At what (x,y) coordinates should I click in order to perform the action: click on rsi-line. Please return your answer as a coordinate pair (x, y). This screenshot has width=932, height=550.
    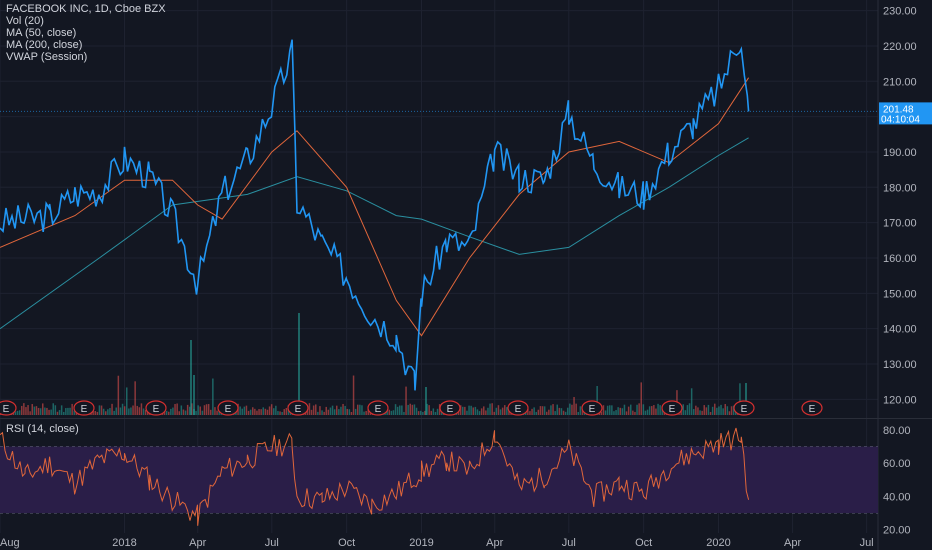
    Looking at the image, I should click on (375, 476).